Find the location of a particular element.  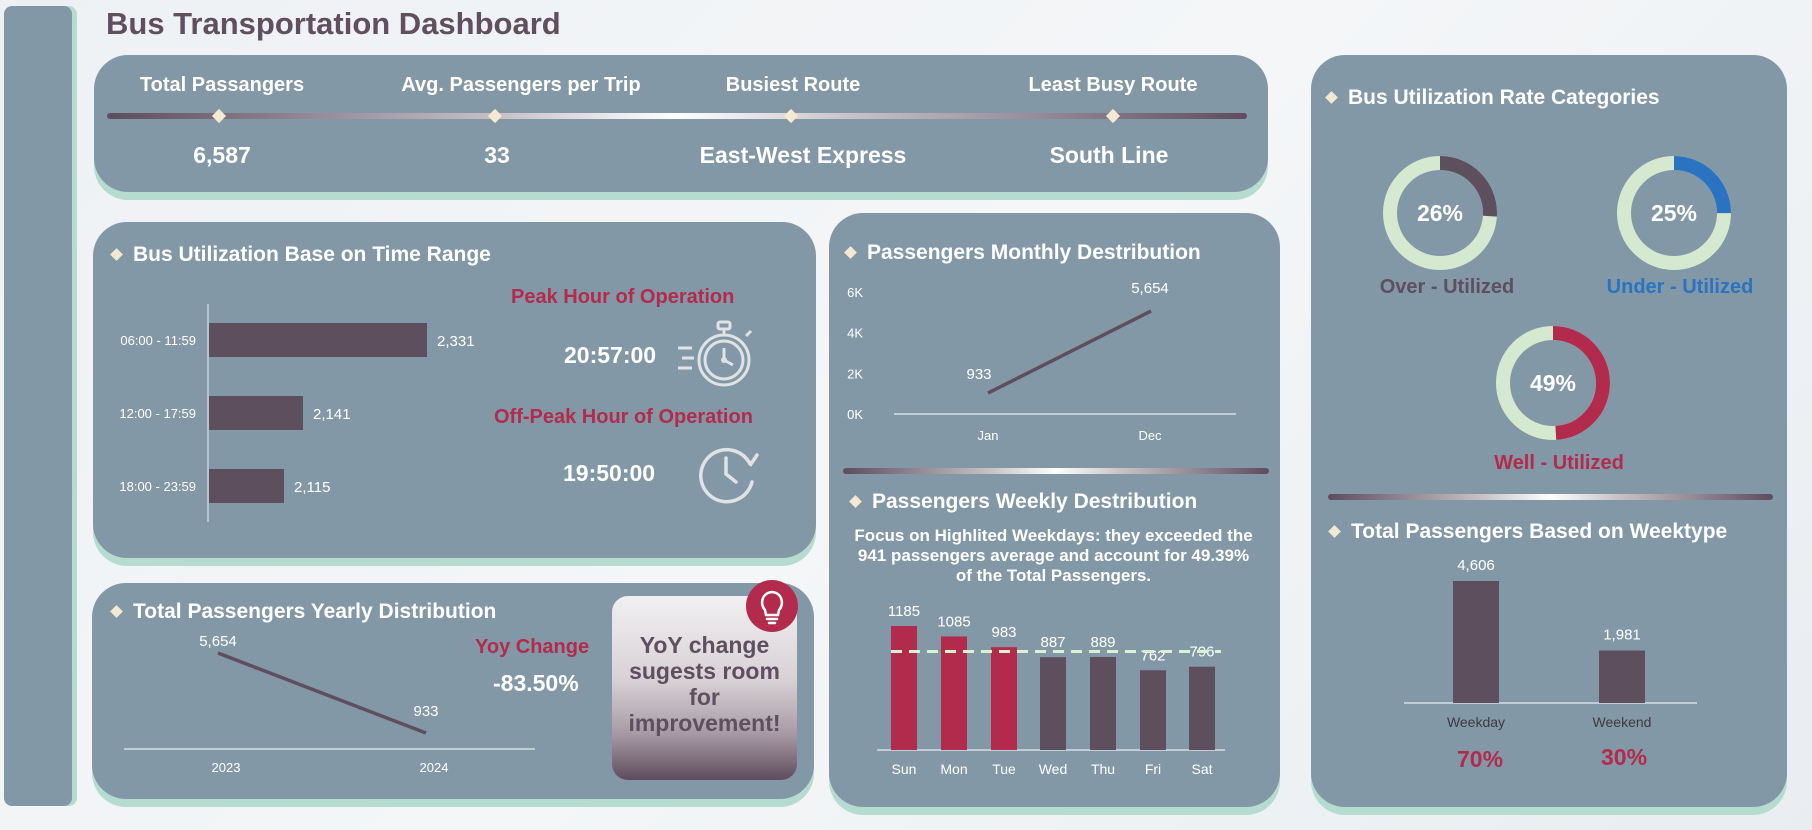

lightbulb-icon is located at coordinates (772, 606).